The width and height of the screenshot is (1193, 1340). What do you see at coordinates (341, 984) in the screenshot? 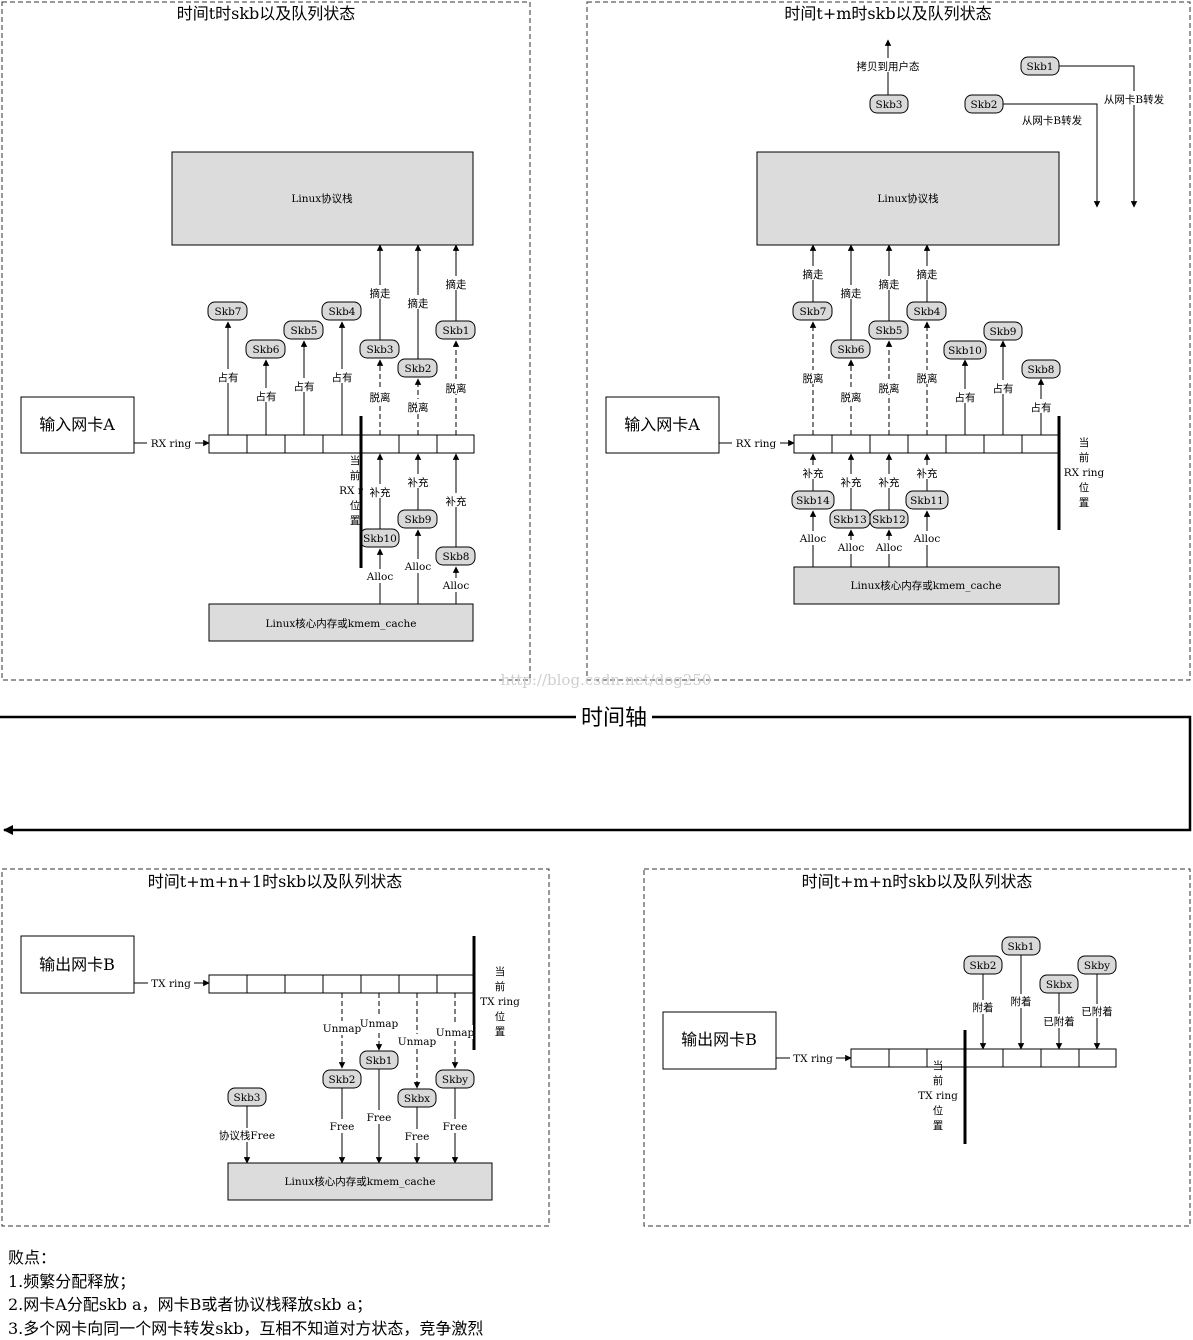
I see `tx-ring` at bounding box center [341, 984].